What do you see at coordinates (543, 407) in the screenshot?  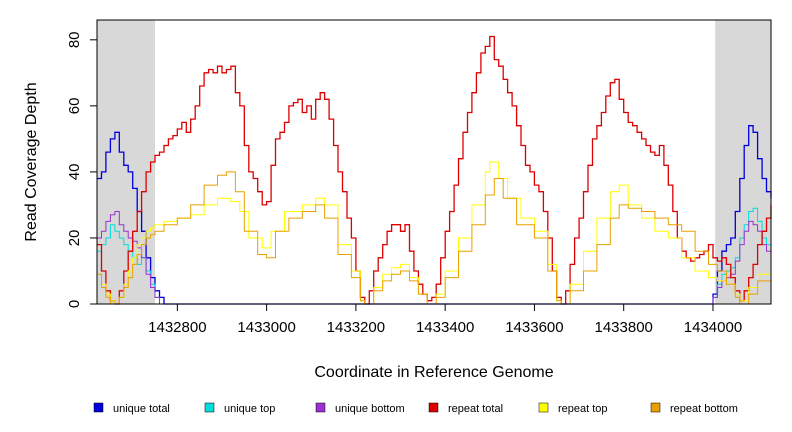 I see `legend-swatch-repeat-top` at bounding box center [543, 407].